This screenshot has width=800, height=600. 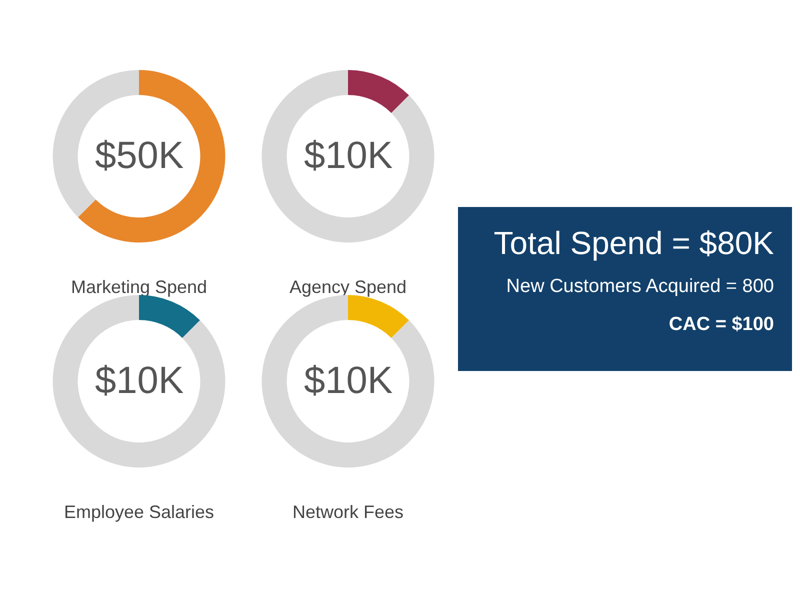 What do you see at coordinates (721, 325) in the screenshot?
I see `text: CAC = $100` at bounding box center [721, 325].